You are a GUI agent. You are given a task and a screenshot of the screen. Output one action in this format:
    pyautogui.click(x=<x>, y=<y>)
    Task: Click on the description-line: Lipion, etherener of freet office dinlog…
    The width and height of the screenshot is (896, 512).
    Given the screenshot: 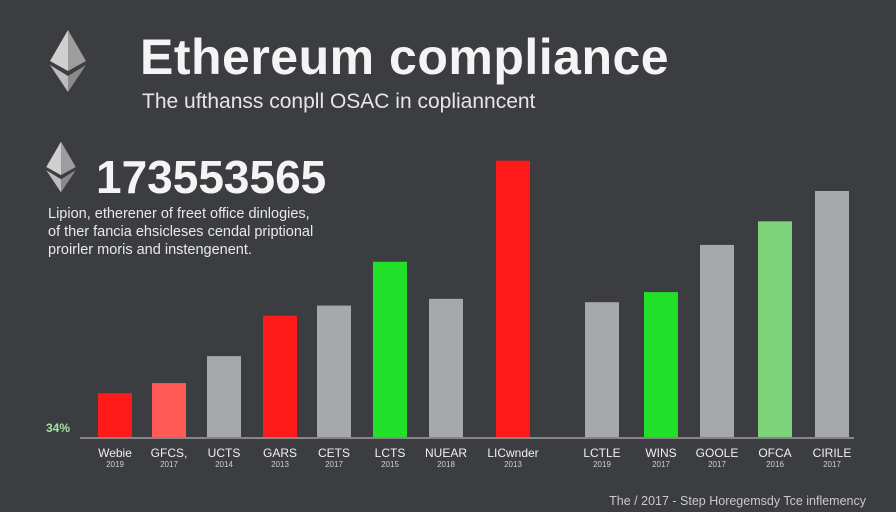 What is the action you would take?
    pyautogui.click(x=179, y=214)
    